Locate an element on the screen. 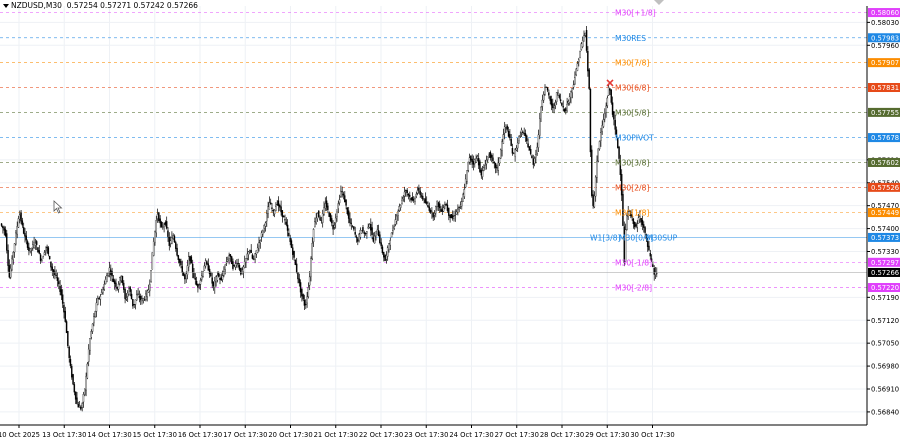 This screenshot has width=900, height=447. y-tick-label: 0.57190 is located at coordinates (885, 298).